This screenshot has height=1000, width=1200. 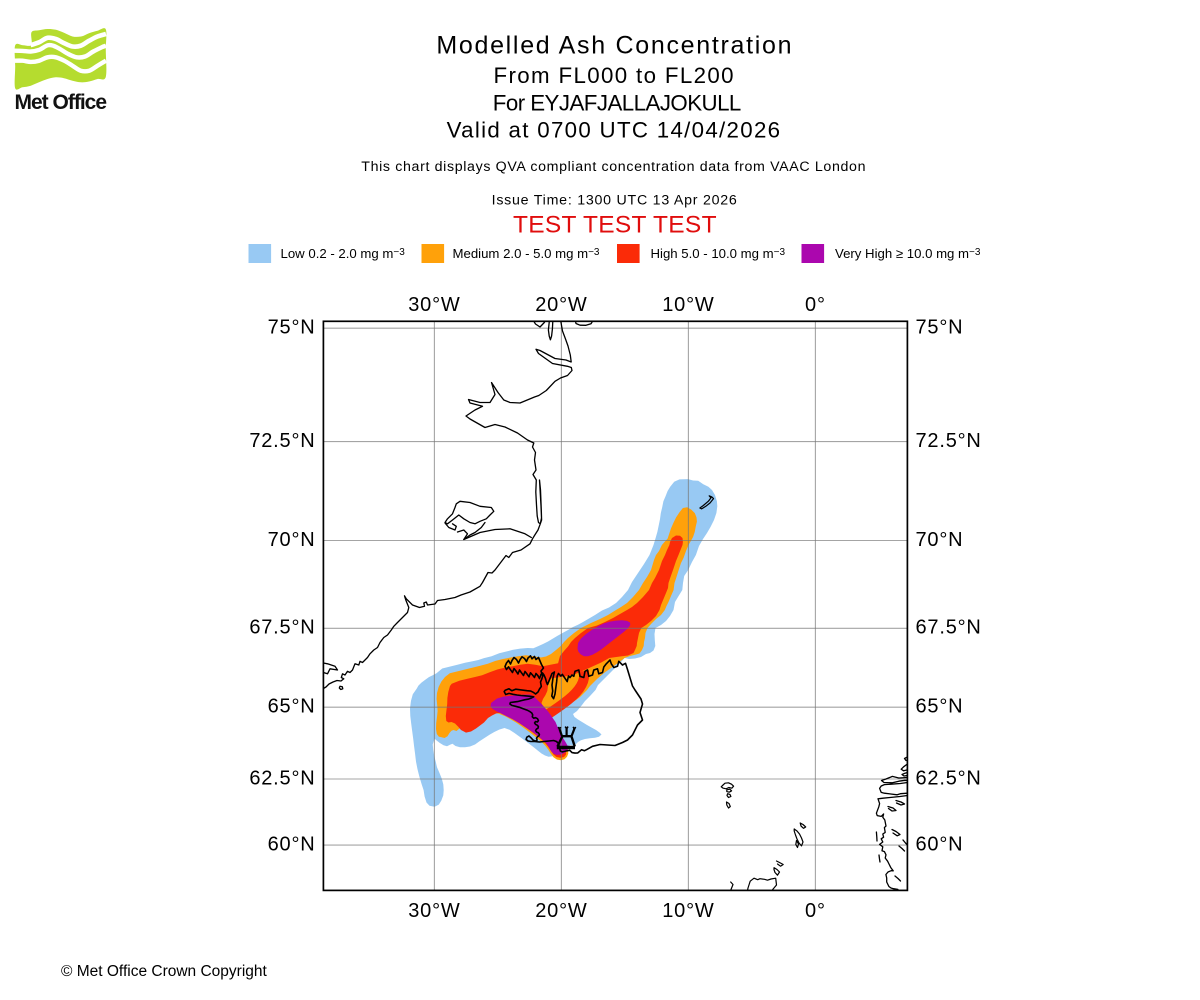 I want to click on svg-text: © Met Office Crown Copyright, so click(x=164, y=971).